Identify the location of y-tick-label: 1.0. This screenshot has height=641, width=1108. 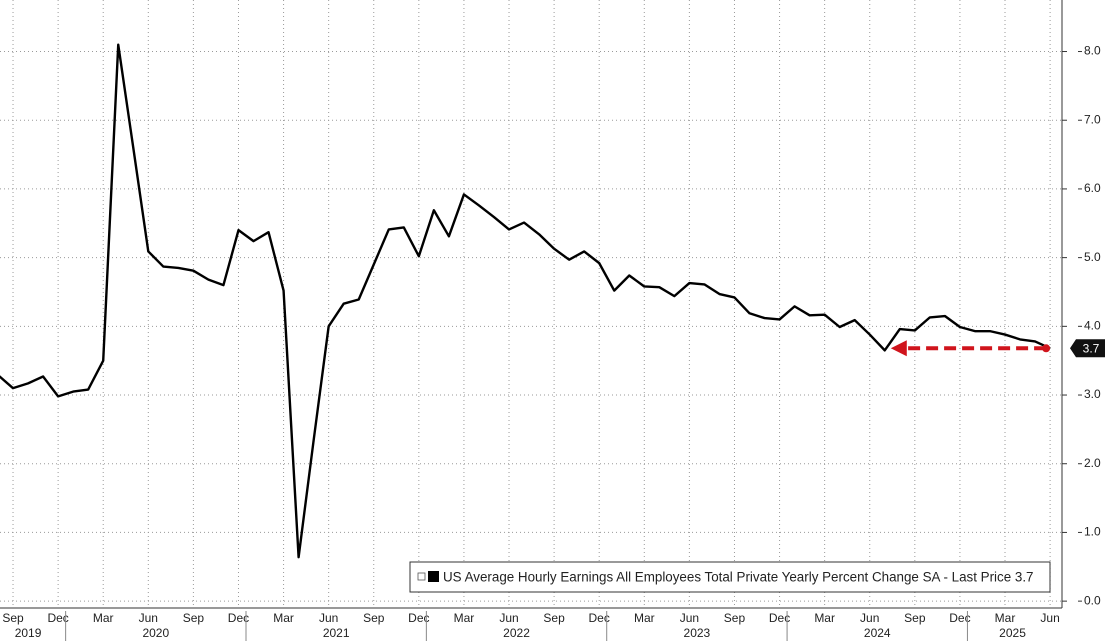
(1092, 532).